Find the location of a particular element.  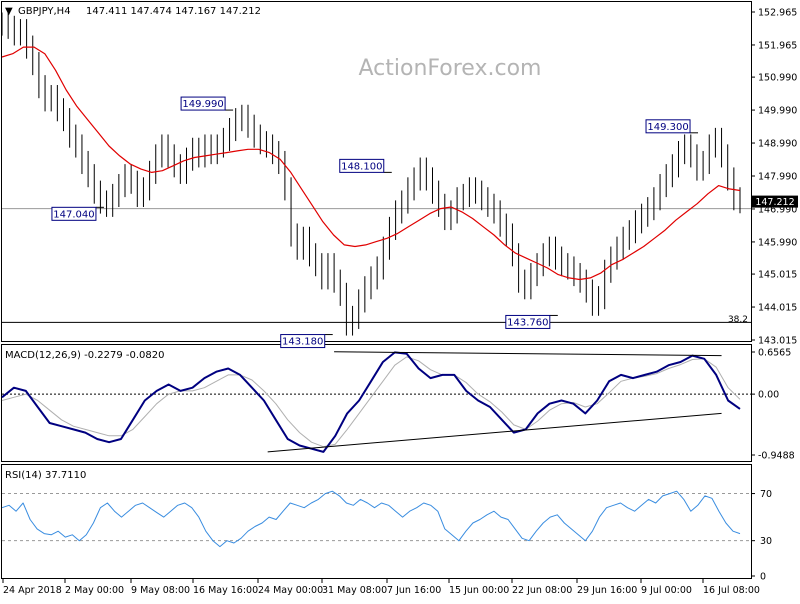

time-tick-label: 16 May 16:00 is located at coordinates (225, 590).